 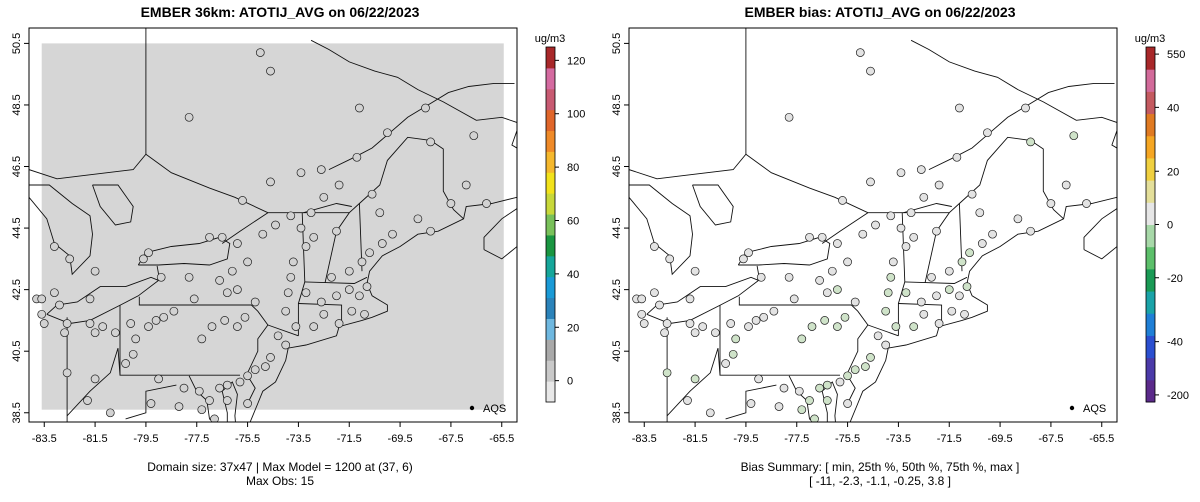 I want to click on x-tick-label: -71.5, so click(x=349, y=439).